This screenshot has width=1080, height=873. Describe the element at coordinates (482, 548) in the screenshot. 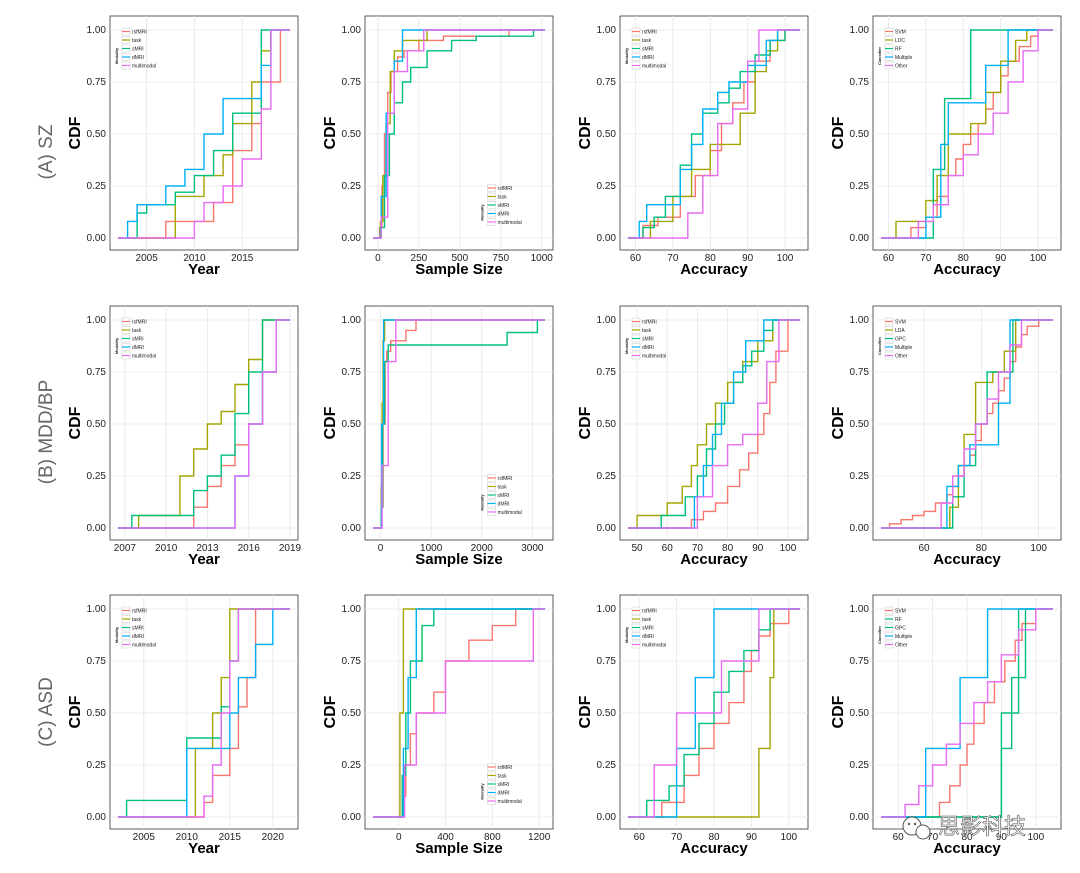

I see `x-tick-label: 2000` at that location.